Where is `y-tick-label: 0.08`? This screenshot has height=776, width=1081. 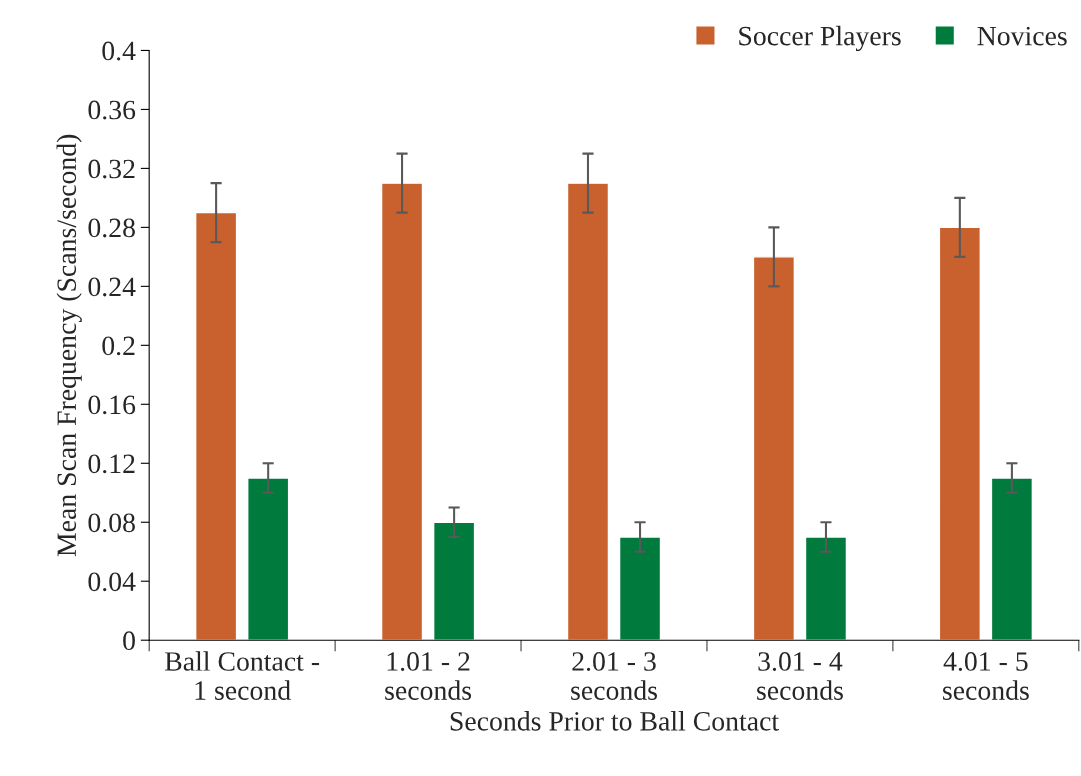 y-tick-label: 0.08 is located at coordinates (111, 523).